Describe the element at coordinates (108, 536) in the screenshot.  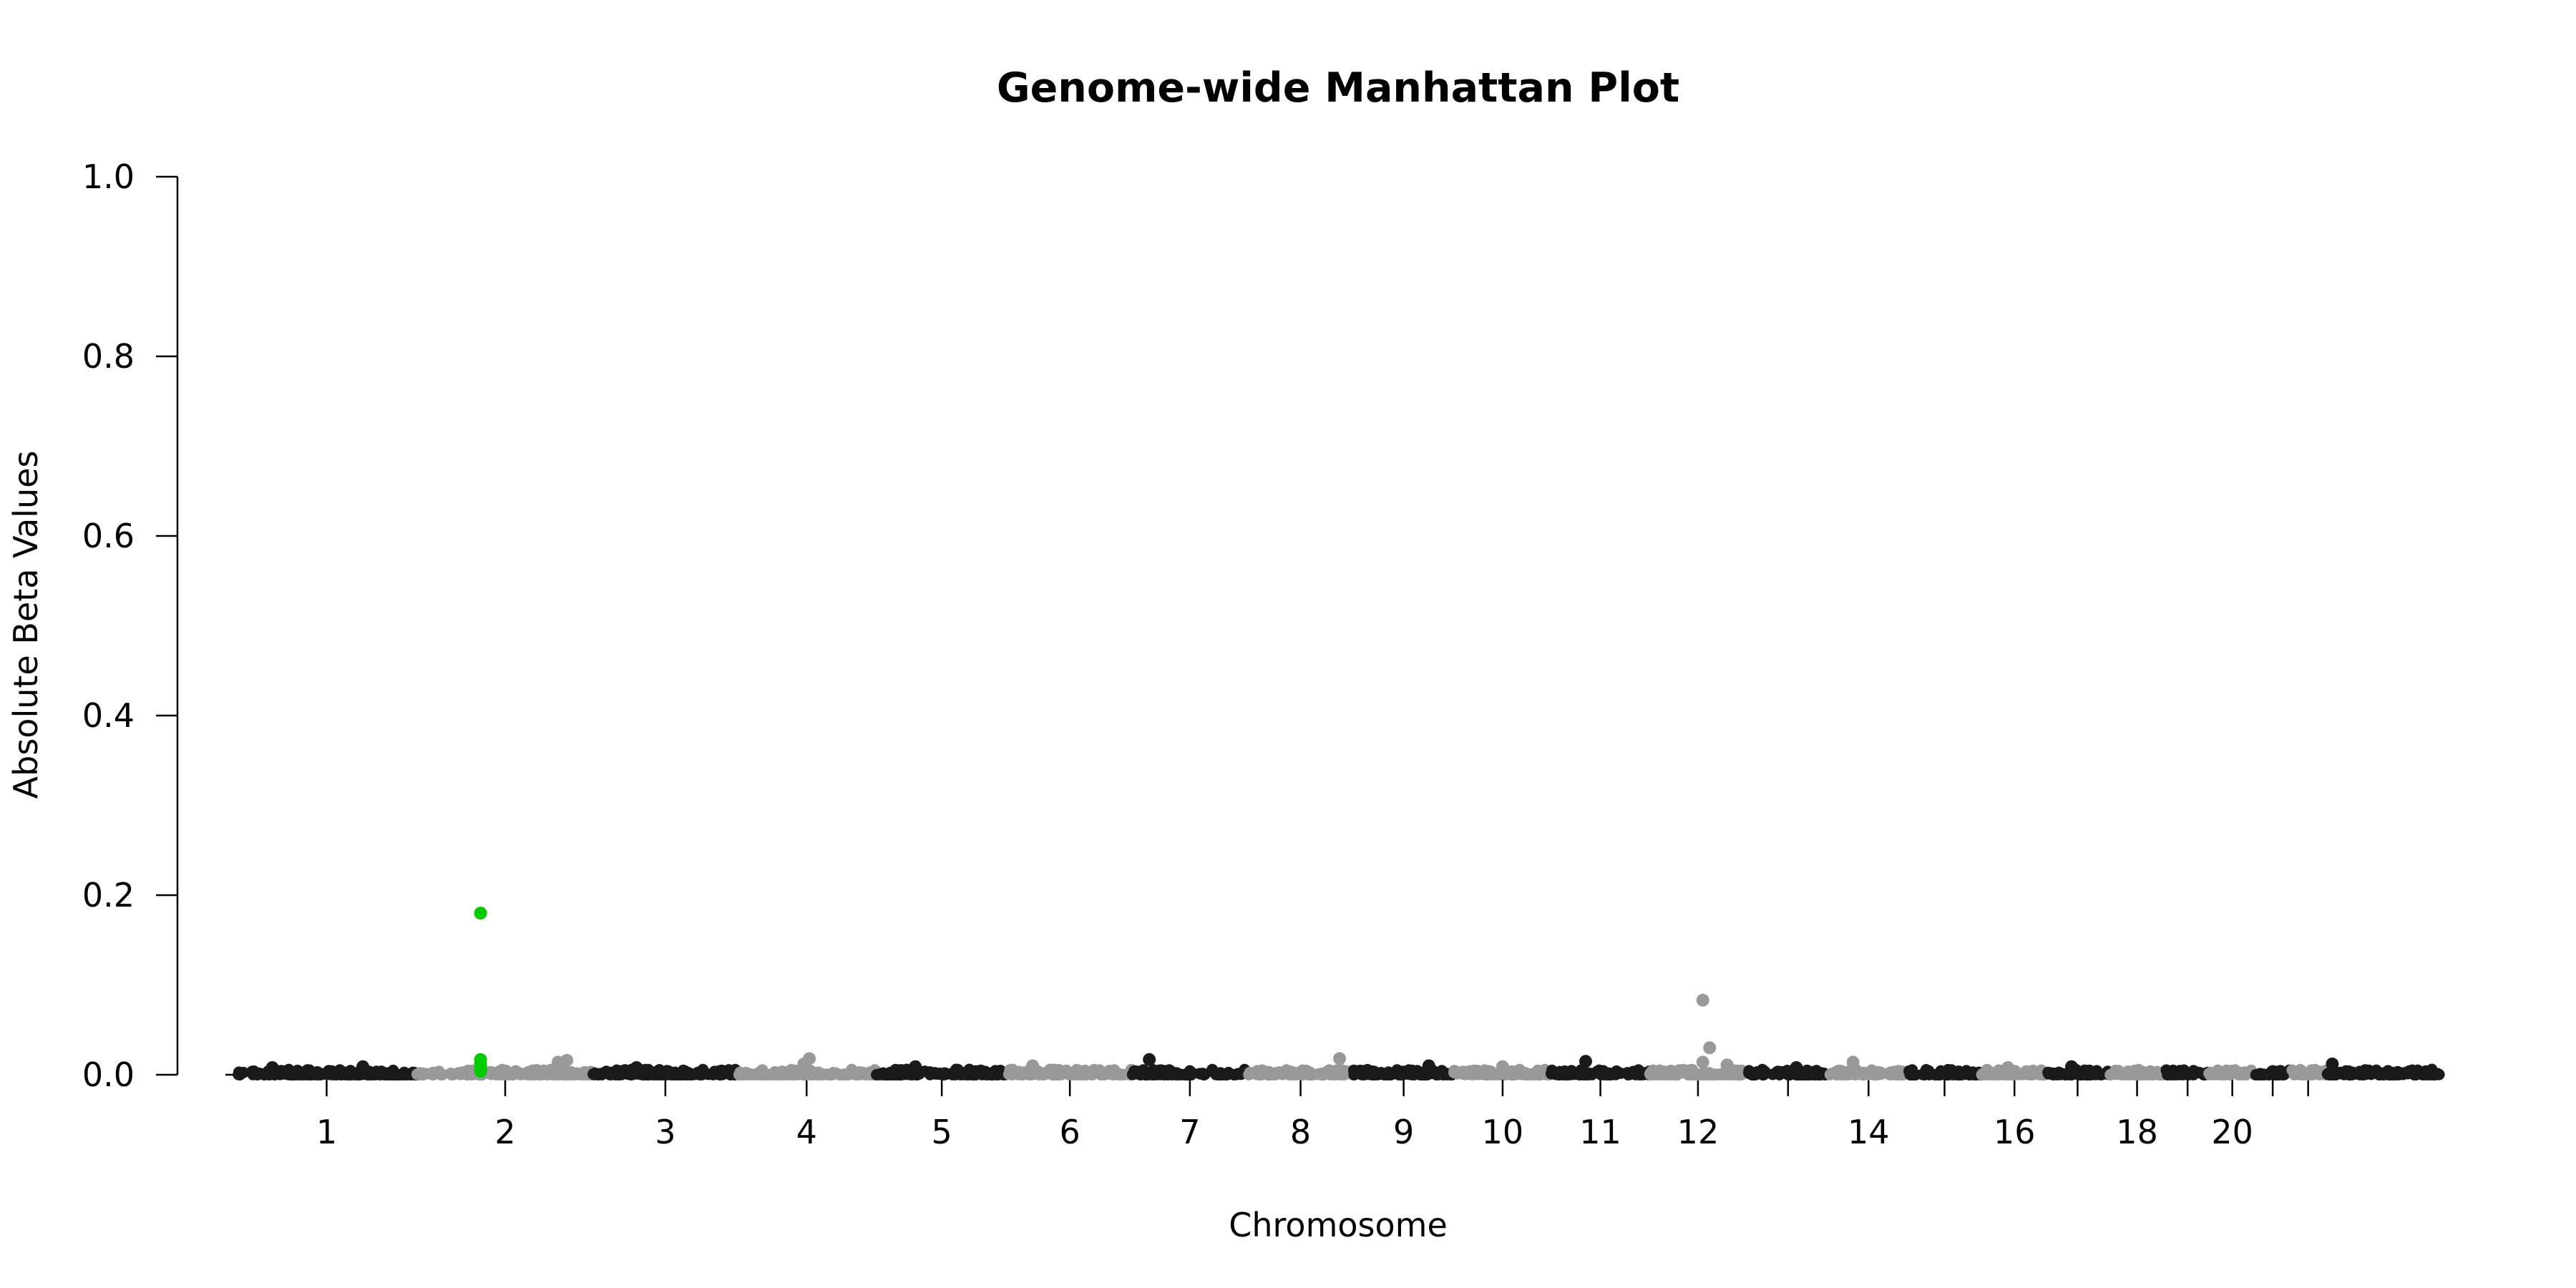
I see `y-tick-label: 0.6` at that location.